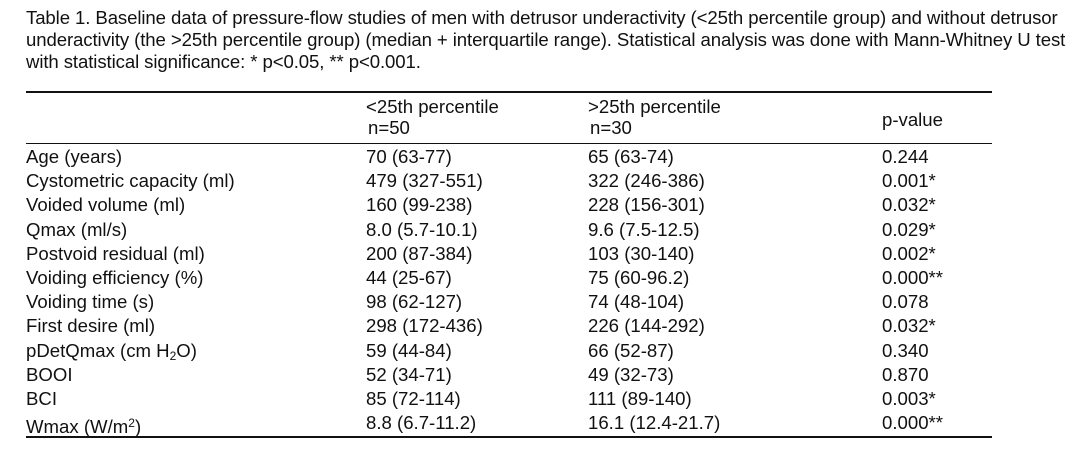 The width and height of the screenshot is (1080, 461). I want to click on cell-low-group: 298 (172-436), so click(424, 326).